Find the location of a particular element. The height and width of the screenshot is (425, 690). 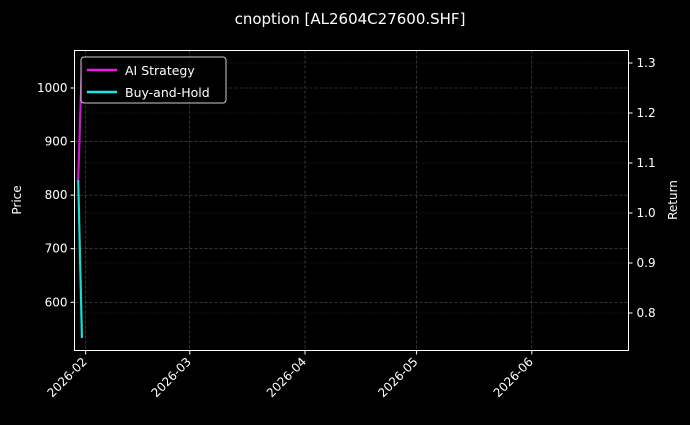

legend-label-buy-and-hold: Buy-and-Hold is located at coordinates (167, 92).